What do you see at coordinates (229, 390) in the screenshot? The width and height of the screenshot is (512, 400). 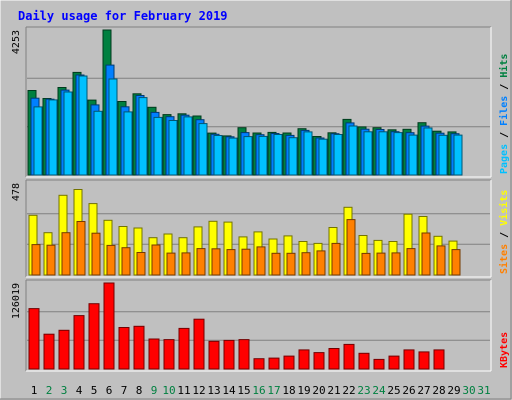 I see `x-tick-label-day-14: 14` at bounding box center [229, 390].